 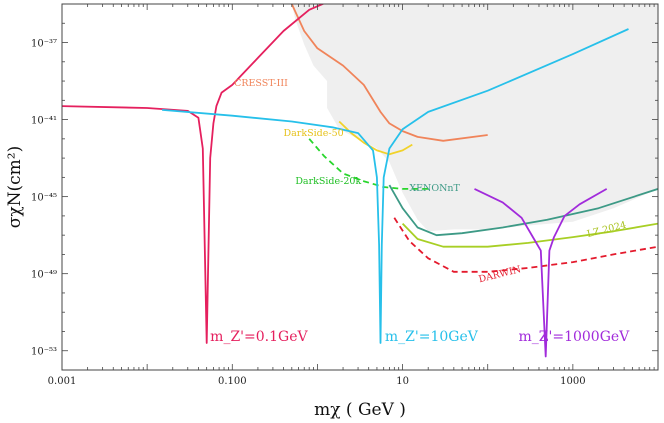 What do you see at coordinates (328, 181) in the screenshot?
I see `label-darkside-20k: DarkSide-20k` at bounding box center [328, 181].